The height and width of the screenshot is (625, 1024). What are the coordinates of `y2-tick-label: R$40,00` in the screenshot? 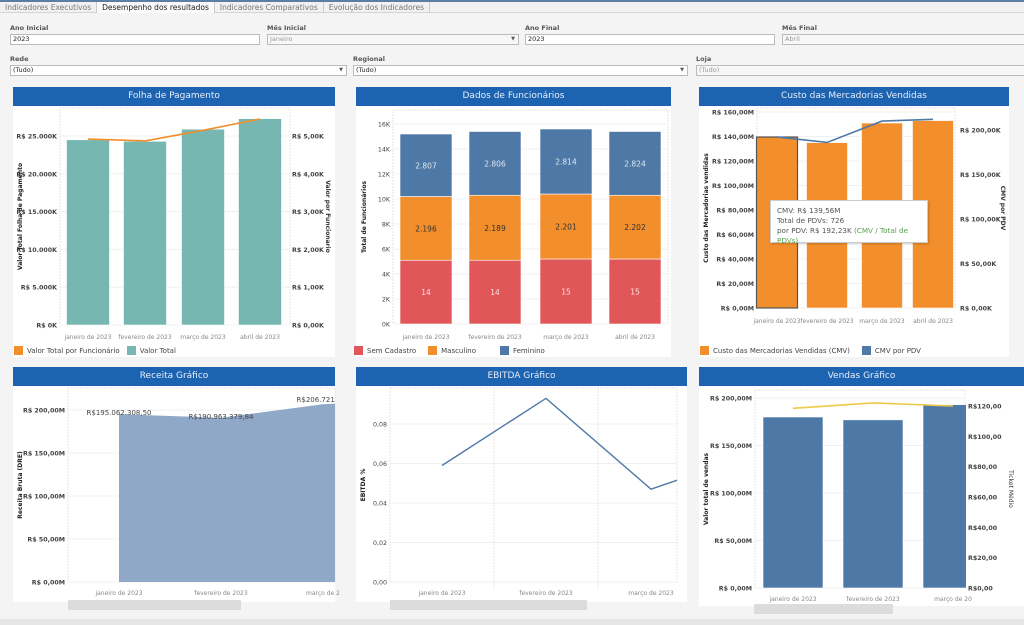 It's located at (983, 528).